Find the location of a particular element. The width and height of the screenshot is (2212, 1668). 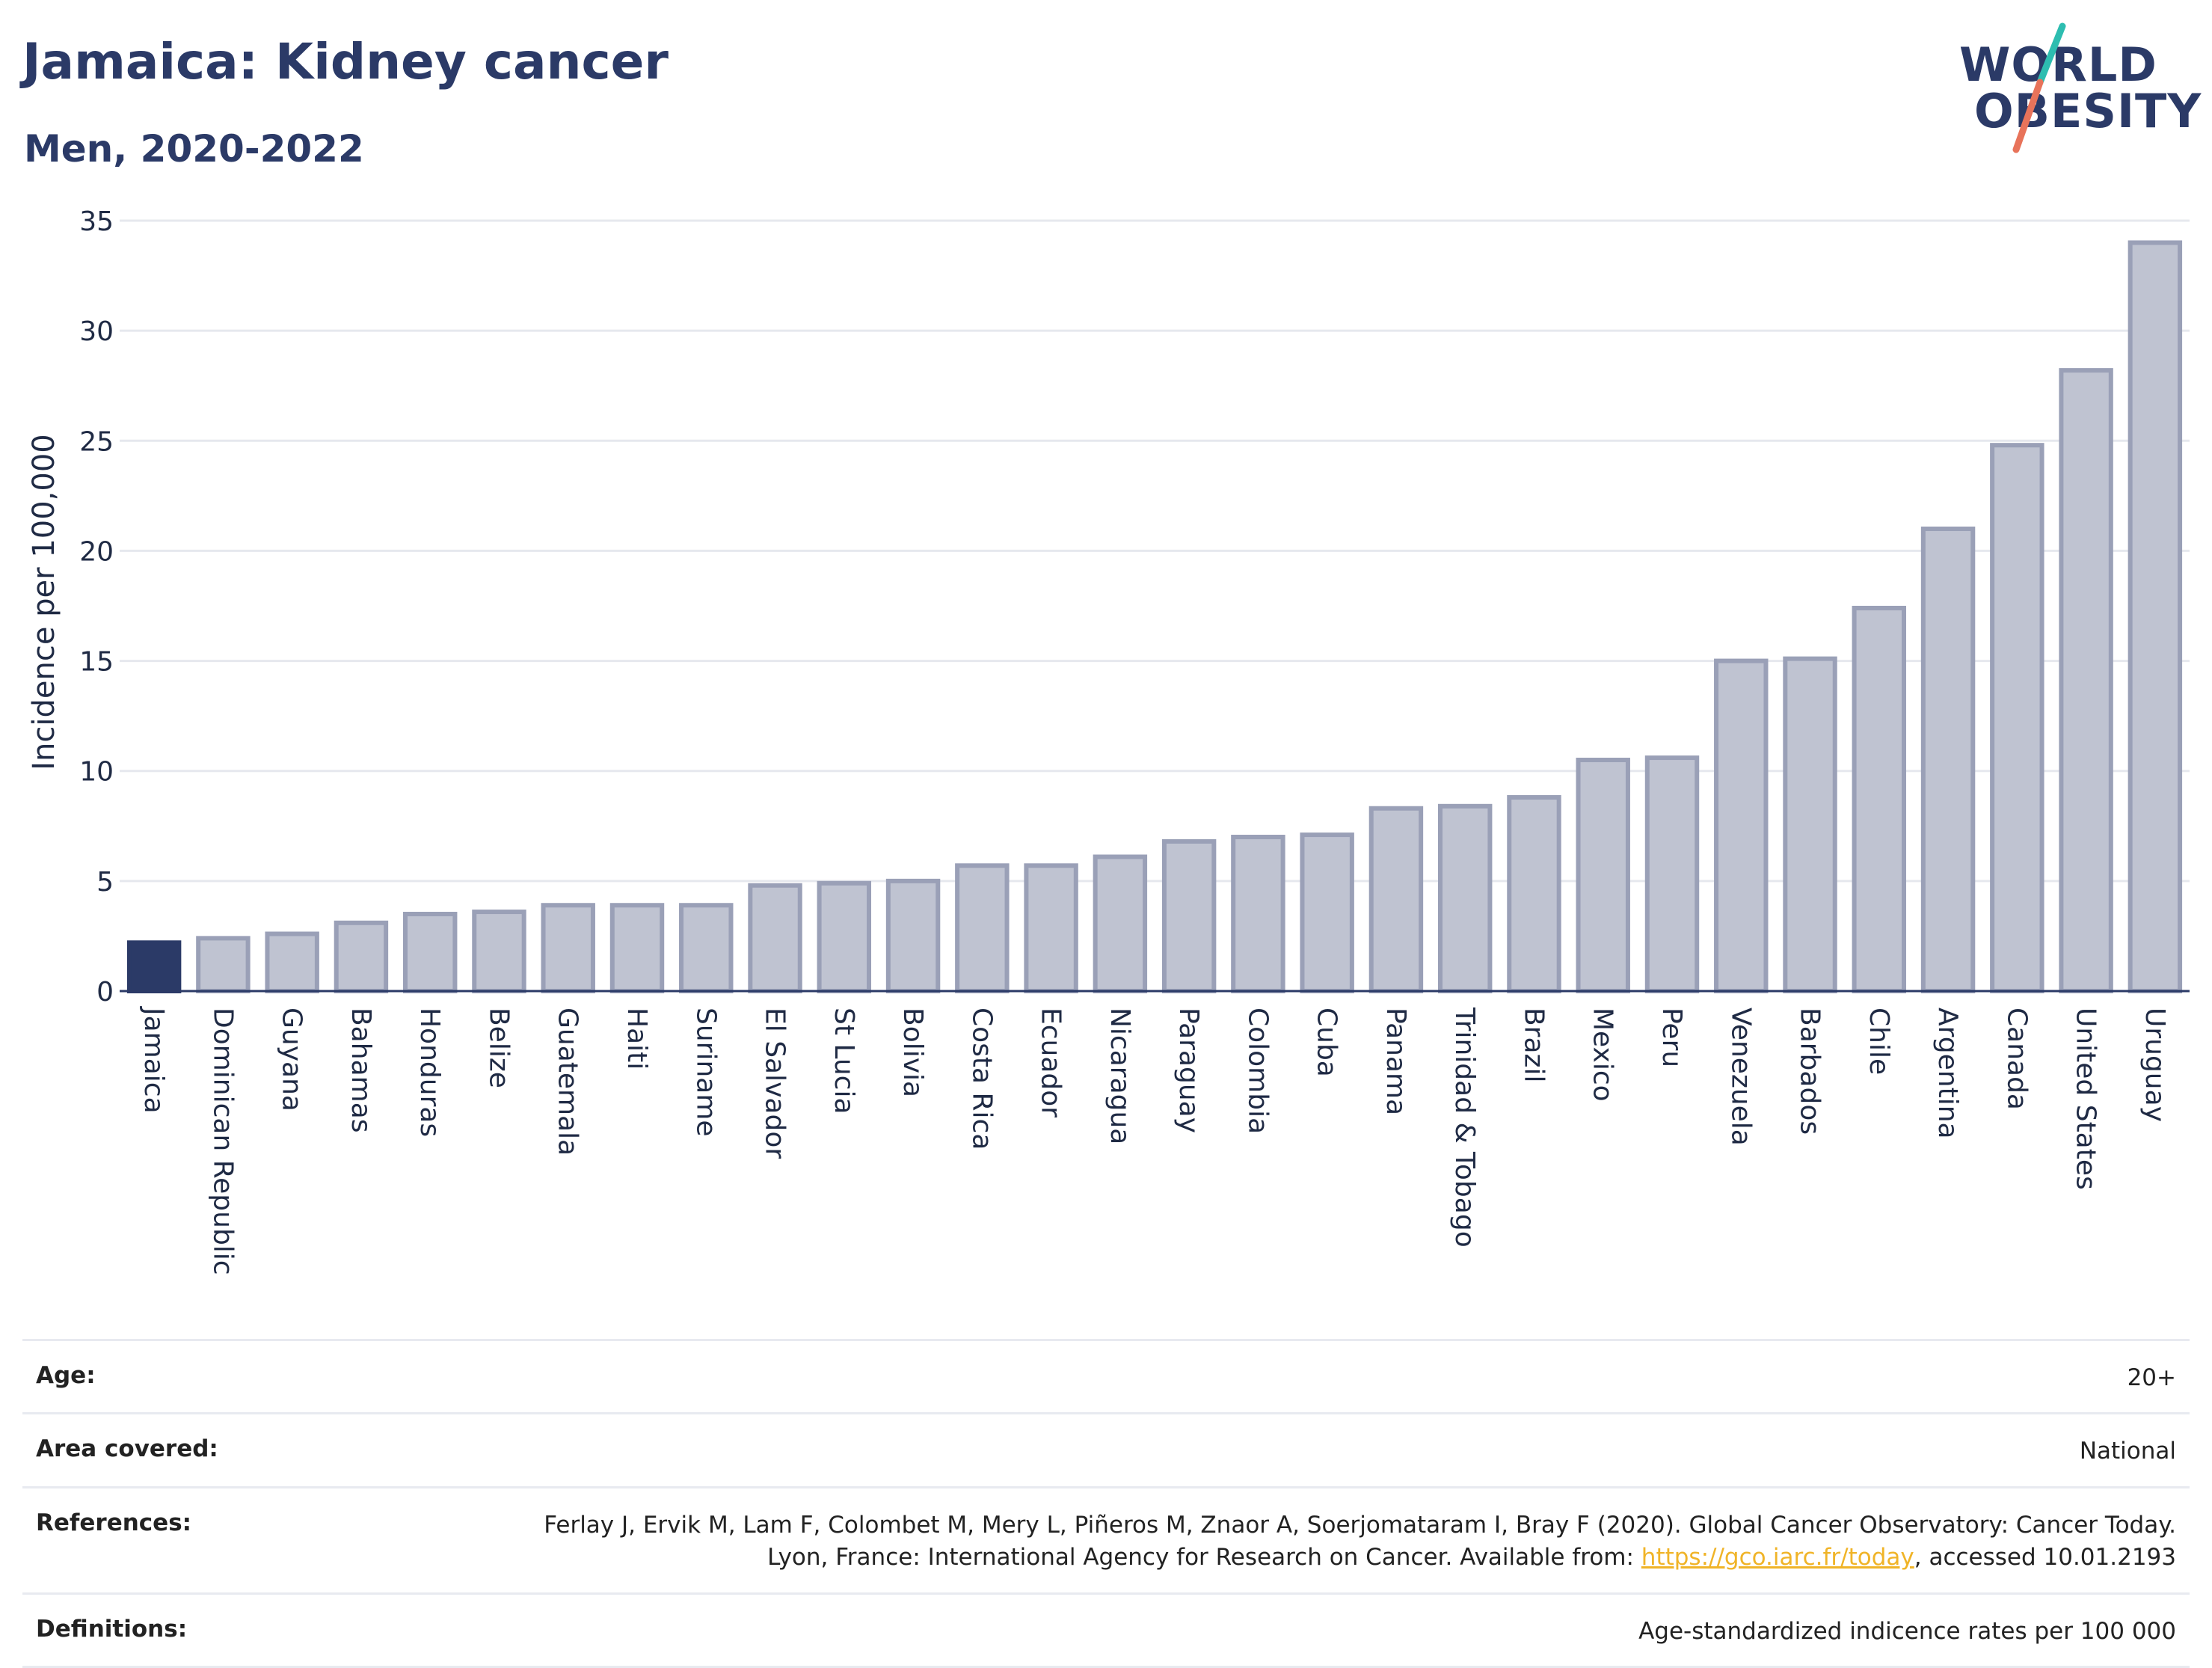

x-tick-label: Haiti is located at coordinates (636, 1039).